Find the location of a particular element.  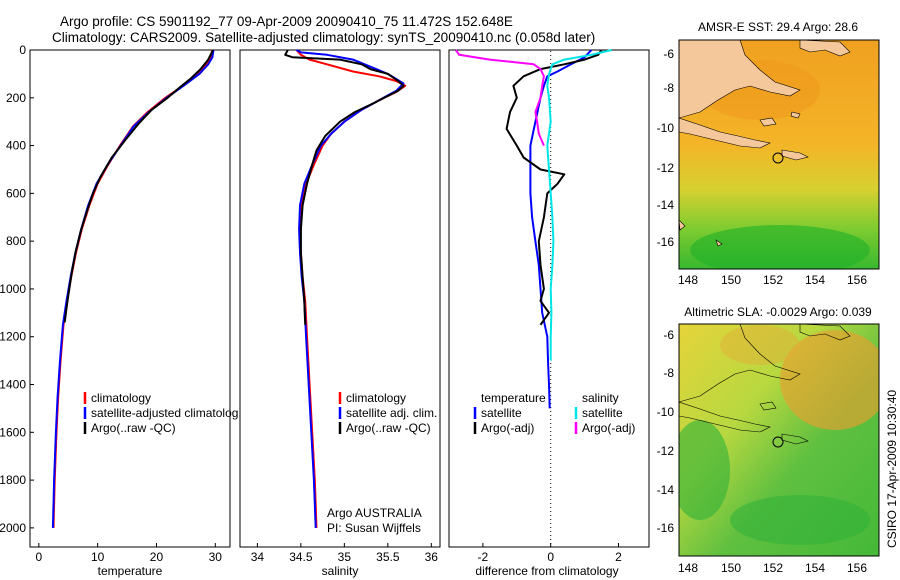

legend-salinity-heading: salinity is located at coordinates (600, 398).